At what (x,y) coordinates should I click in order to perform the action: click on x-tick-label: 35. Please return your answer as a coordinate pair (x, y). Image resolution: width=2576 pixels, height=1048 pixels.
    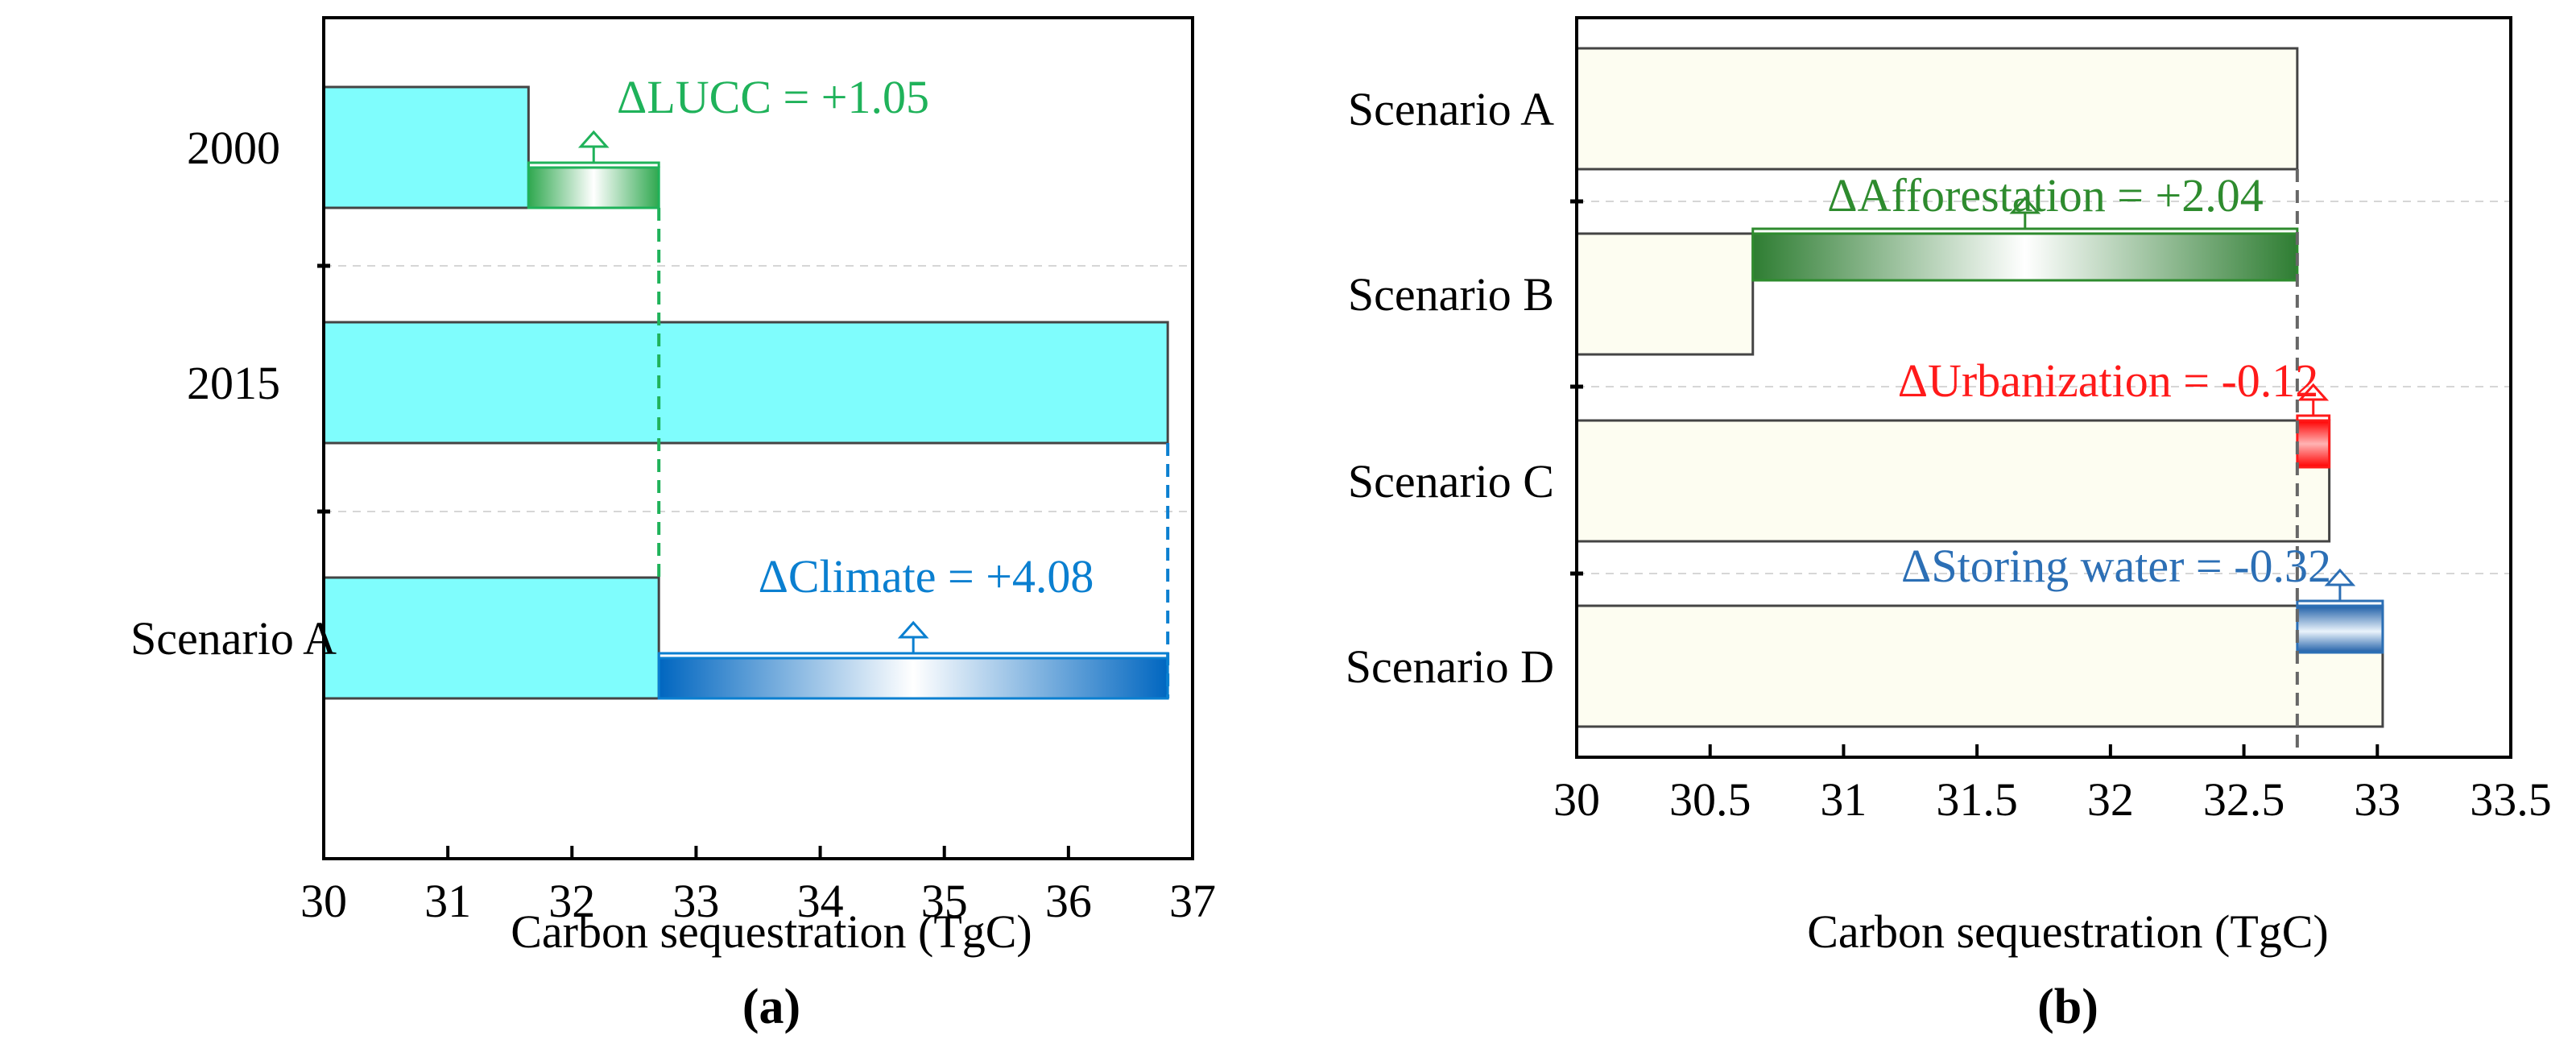
    Looking at the image, I should click on (945, 901).